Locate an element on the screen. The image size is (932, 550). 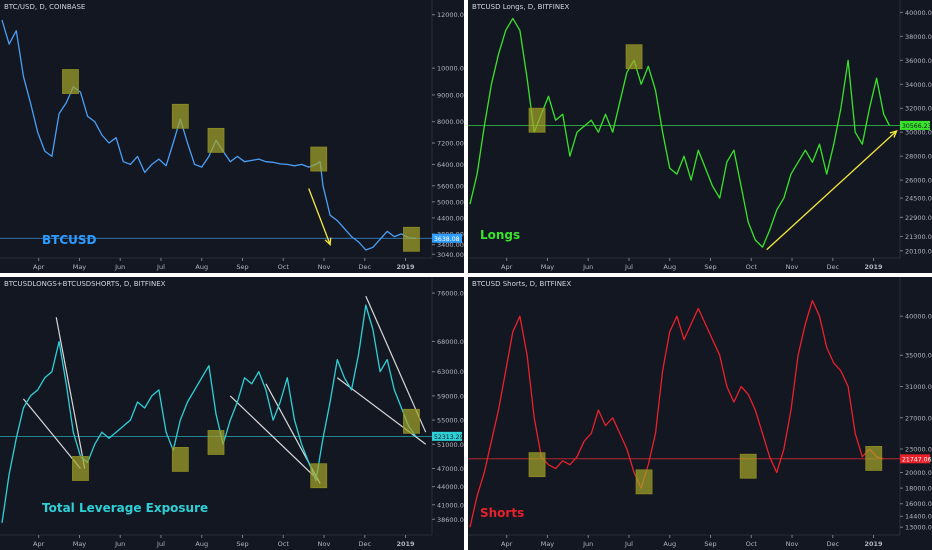
y-tick-label: 9000.00 is located at coordinates (450, 95).